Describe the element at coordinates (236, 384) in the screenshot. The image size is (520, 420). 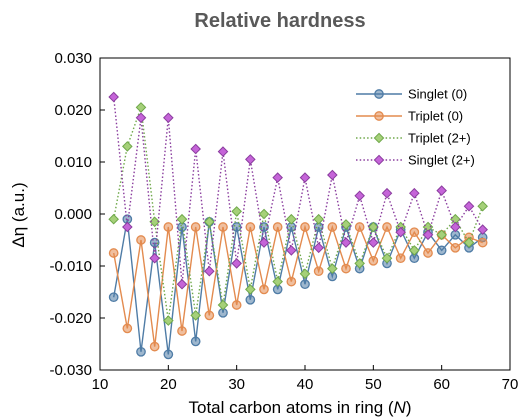
I see `x-tick-label: 30` at that location.